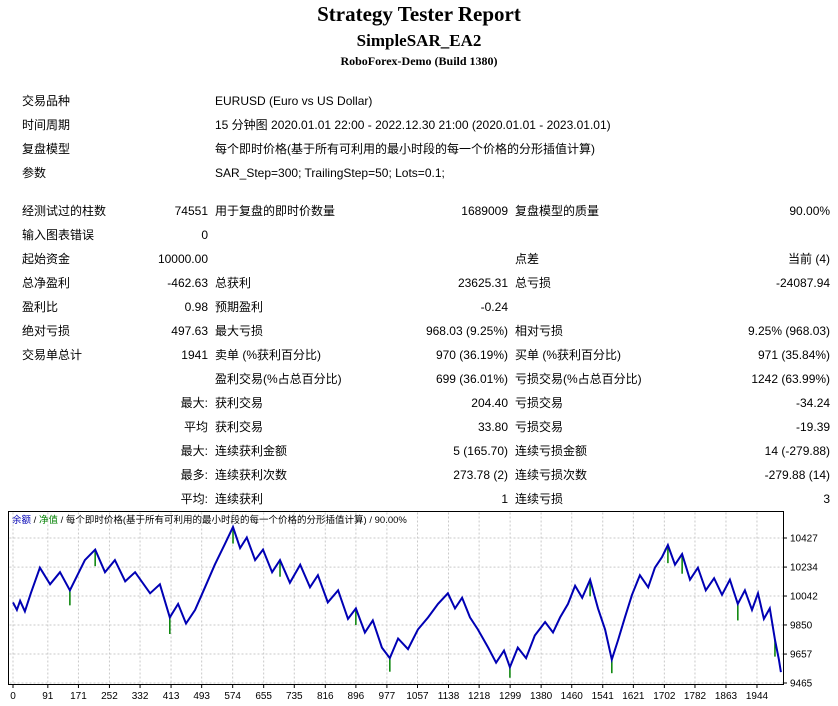  I want to click on report-cell: 相对亏损, so click(539, 331).